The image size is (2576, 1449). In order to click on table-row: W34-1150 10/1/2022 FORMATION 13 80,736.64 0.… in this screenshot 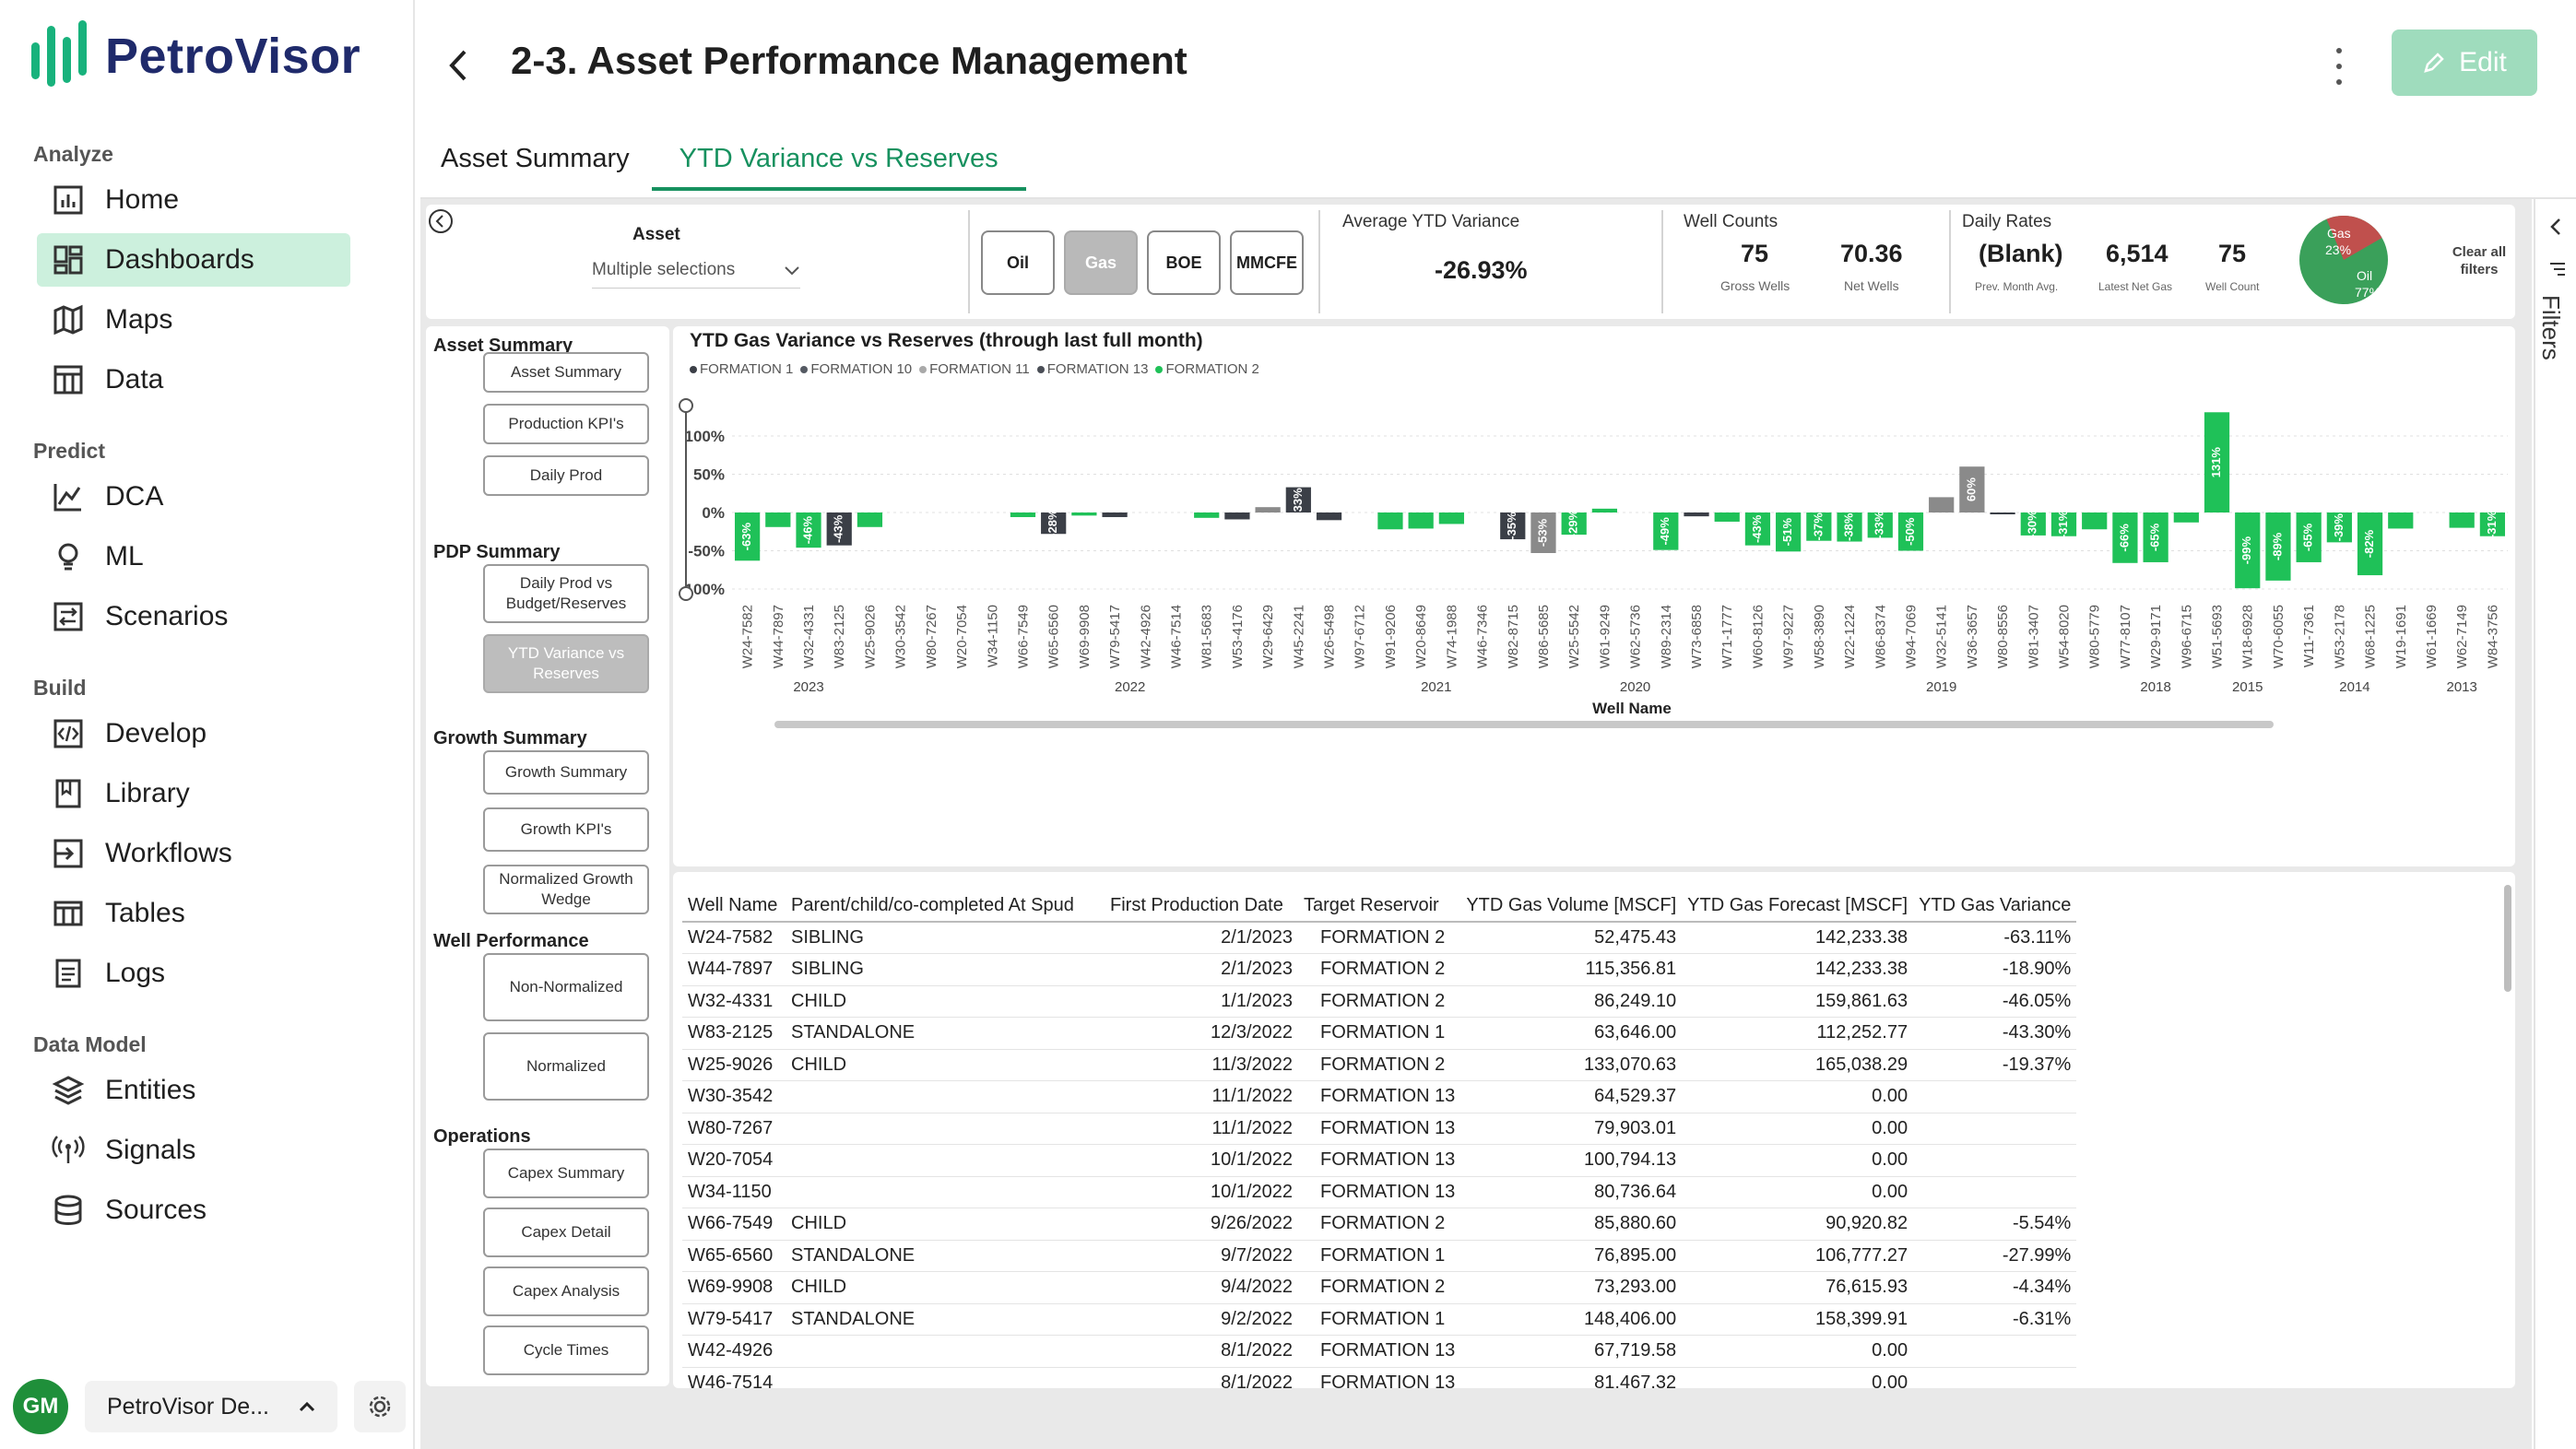, I will do `click(1379, 1191)`.